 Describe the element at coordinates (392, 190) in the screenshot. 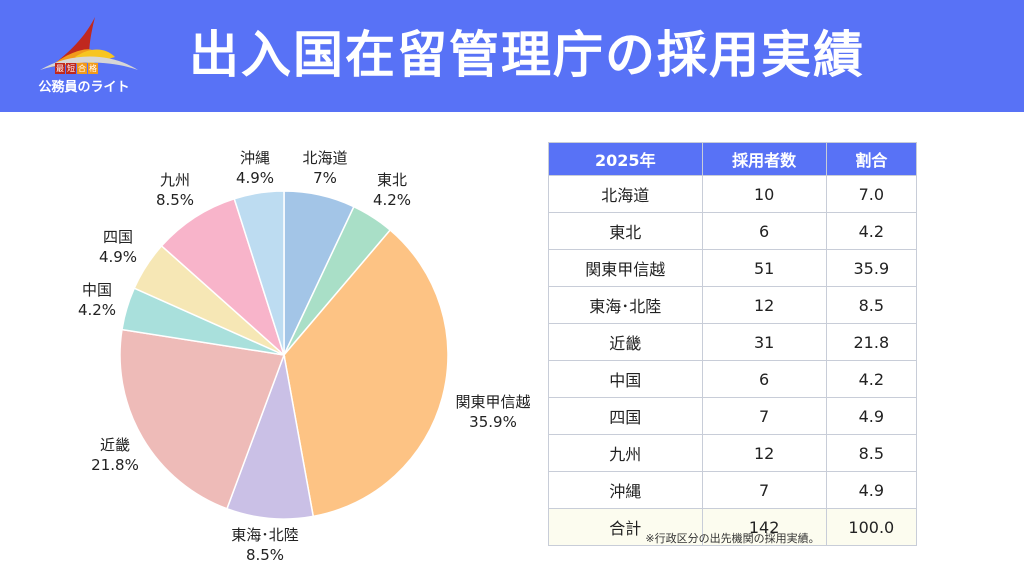

I see `slice-label: 東北 4.2%` at that location.